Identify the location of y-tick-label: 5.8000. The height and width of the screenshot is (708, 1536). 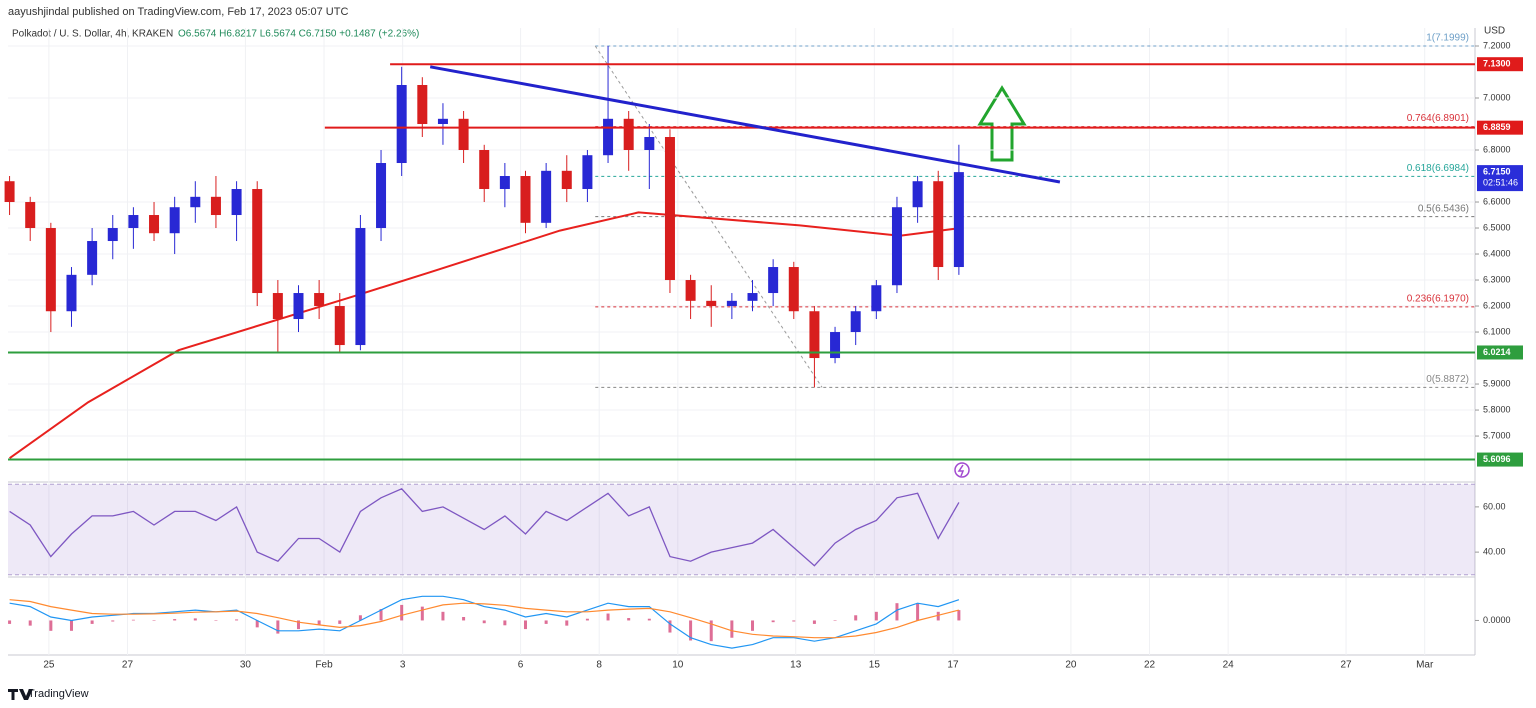
(1497, 409).